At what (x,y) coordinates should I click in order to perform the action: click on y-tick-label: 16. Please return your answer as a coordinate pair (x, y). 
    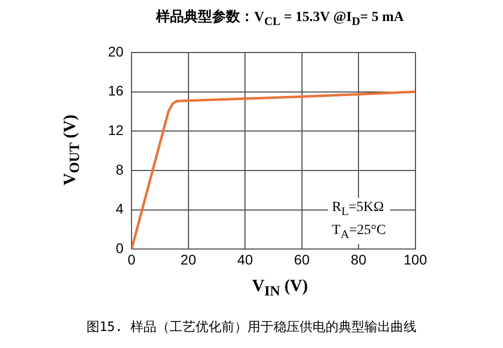
    Looking at the image, I should click on (116, 90).